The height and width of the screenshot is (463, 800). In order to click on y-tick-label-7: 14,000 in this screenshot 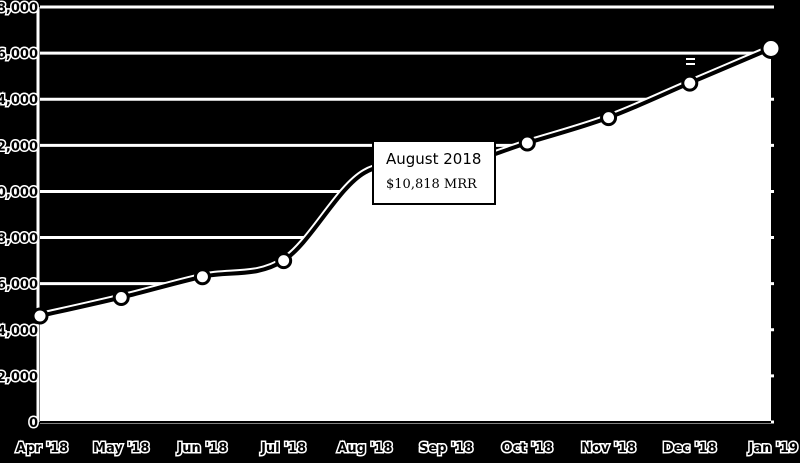, I will do `click(19, 100)`.